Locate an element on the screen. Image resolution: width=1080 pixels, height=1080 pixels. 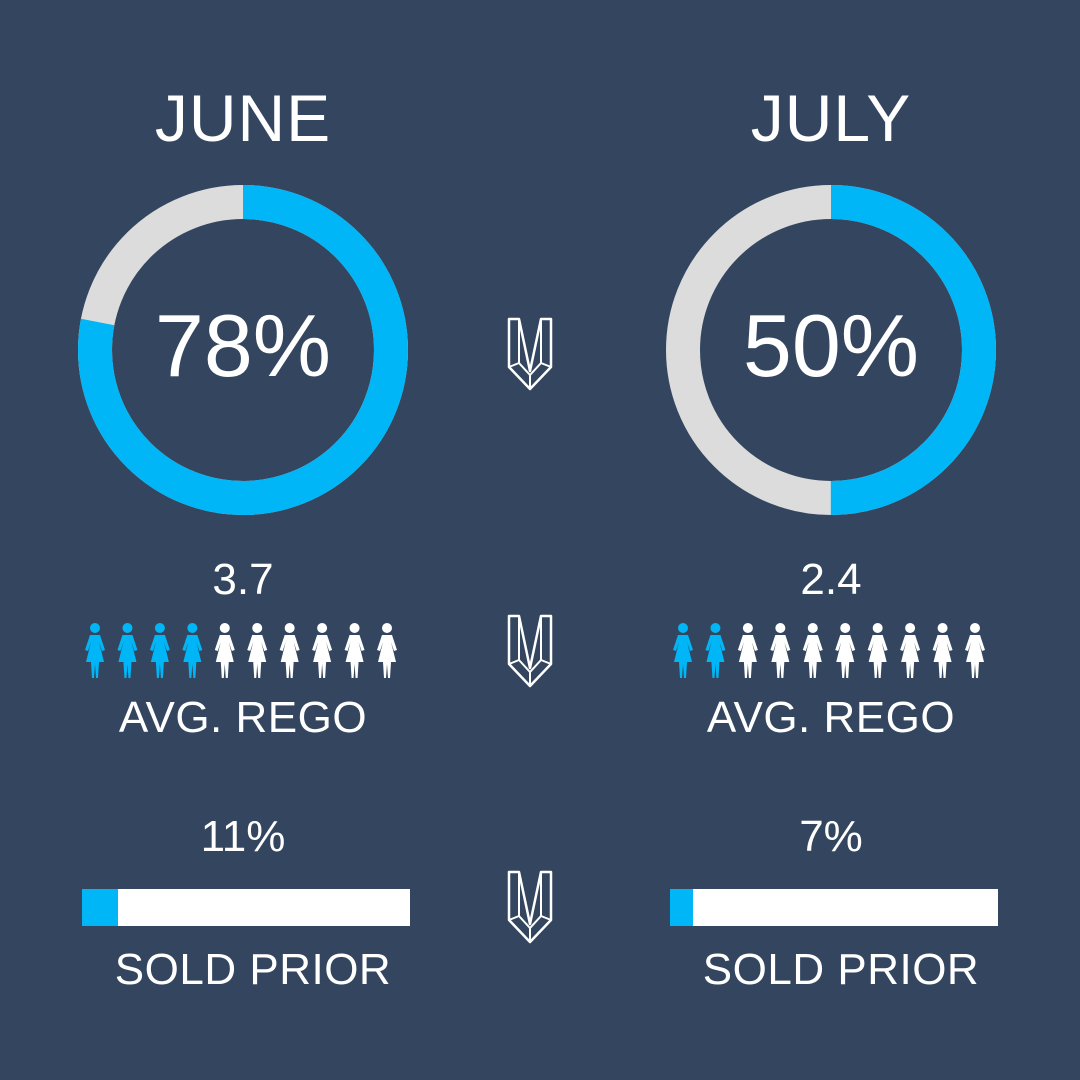
month-title: JUNE is located at coordinates (243, 118).